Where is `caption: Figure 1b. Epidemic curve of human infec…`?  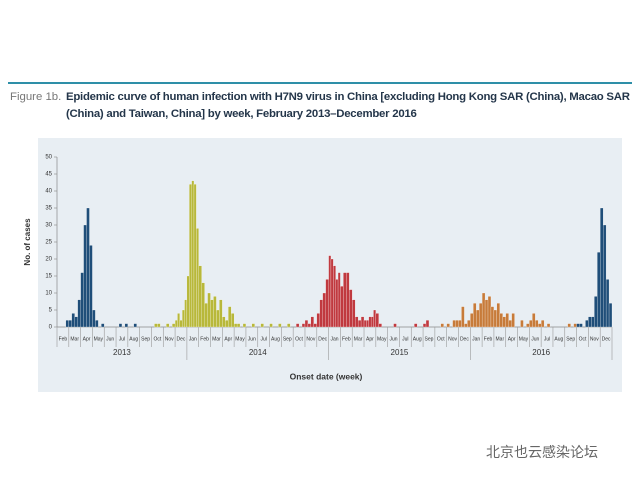 caption: Figure 1b. Epidemic curve of human infec… is located at coordinates (320, 106).